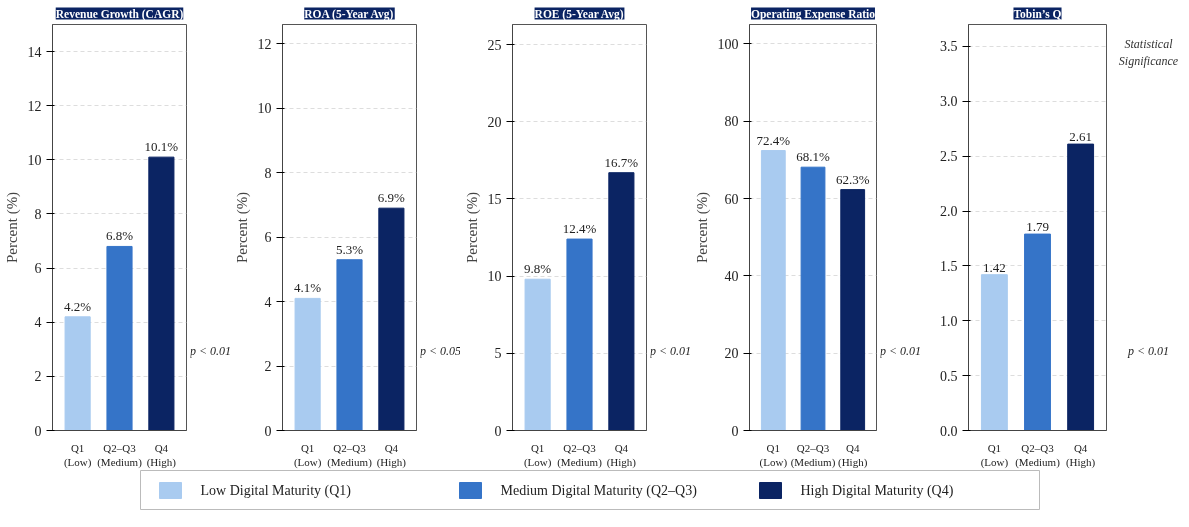  What do you see at coordinates (276, 491) in the screenshot?
I see `legend-label: Low Digital Maturity (Q1)` at bounding box center [276, 491].